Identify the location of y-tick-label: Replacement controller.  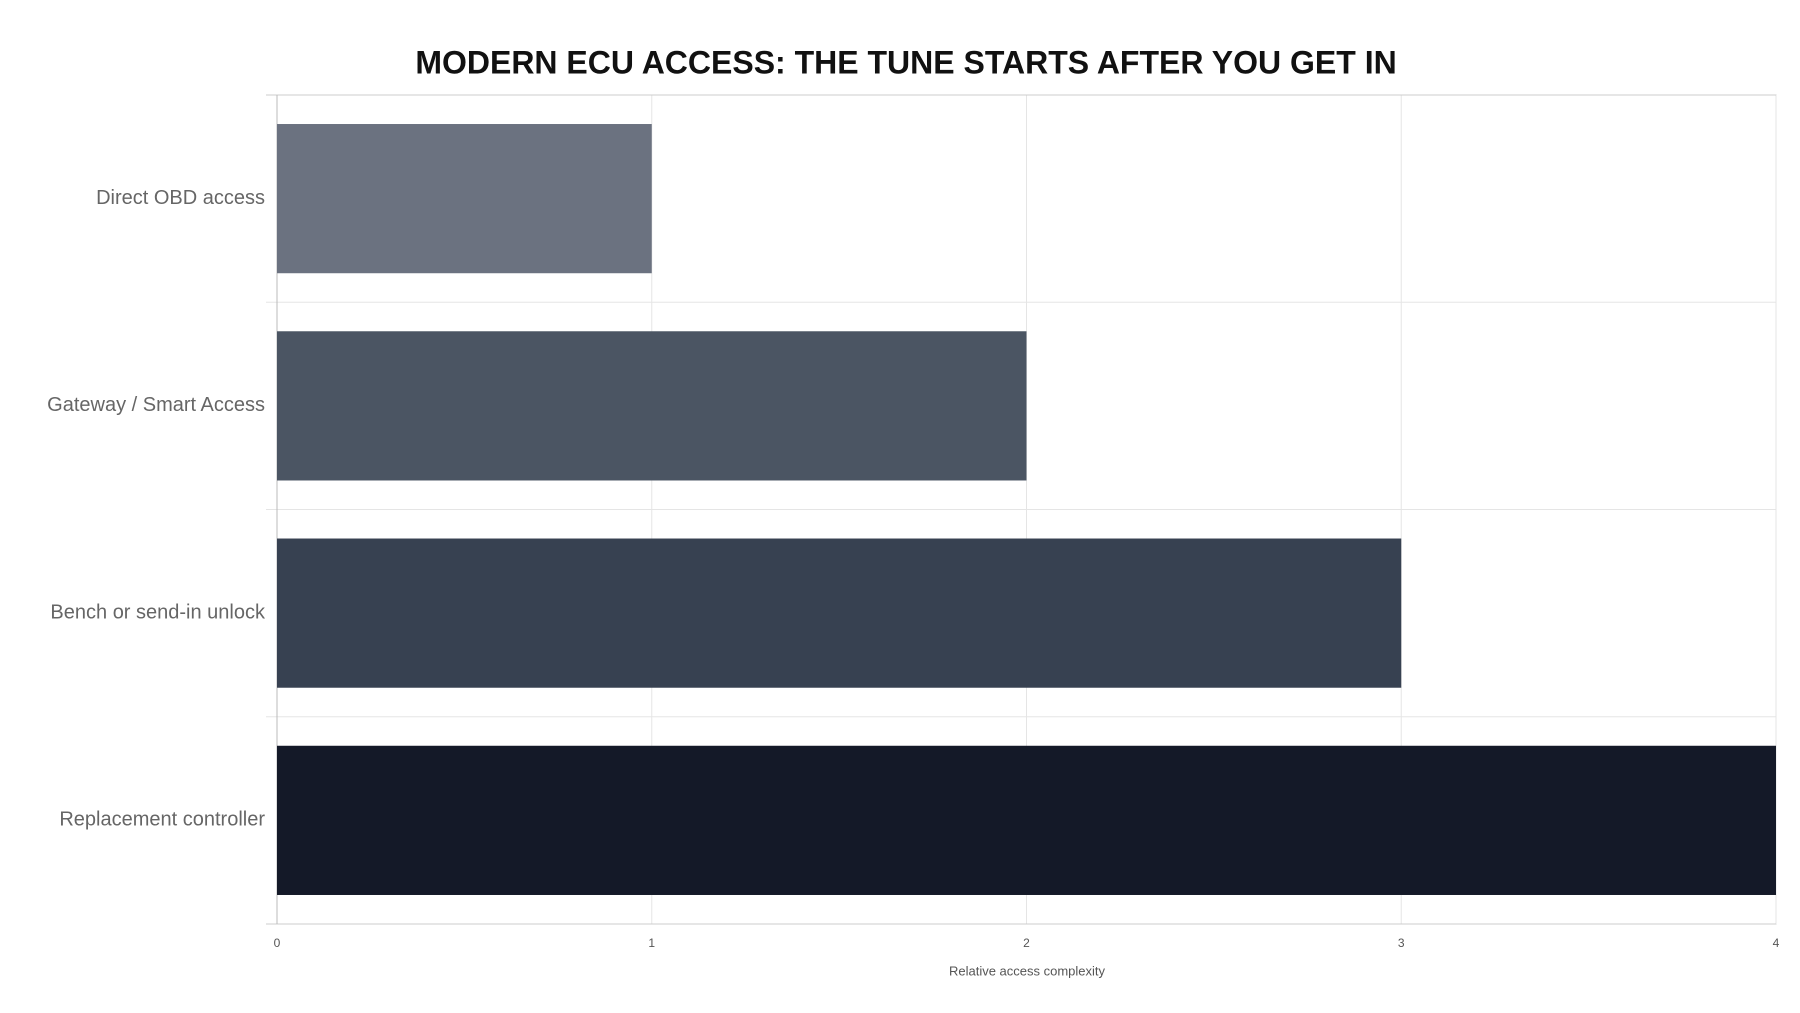
(162, 820).